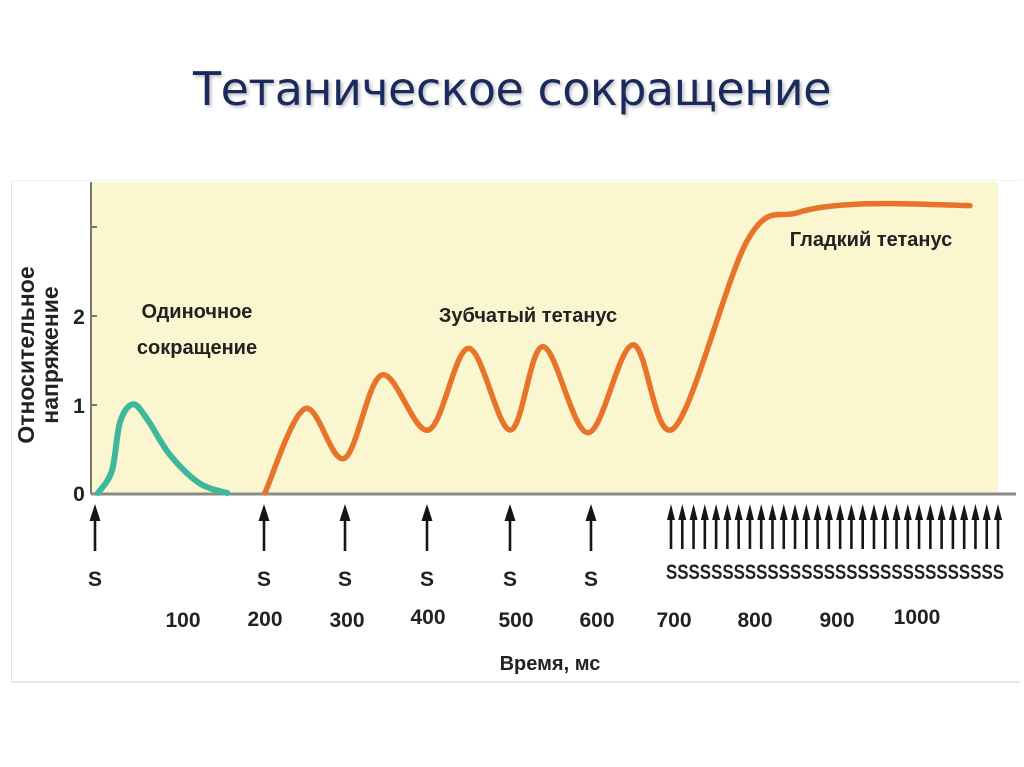 This screenshot has height=767, width=1024. I want to click on y-axis-label-line1: Относительное, so click(26, 354).